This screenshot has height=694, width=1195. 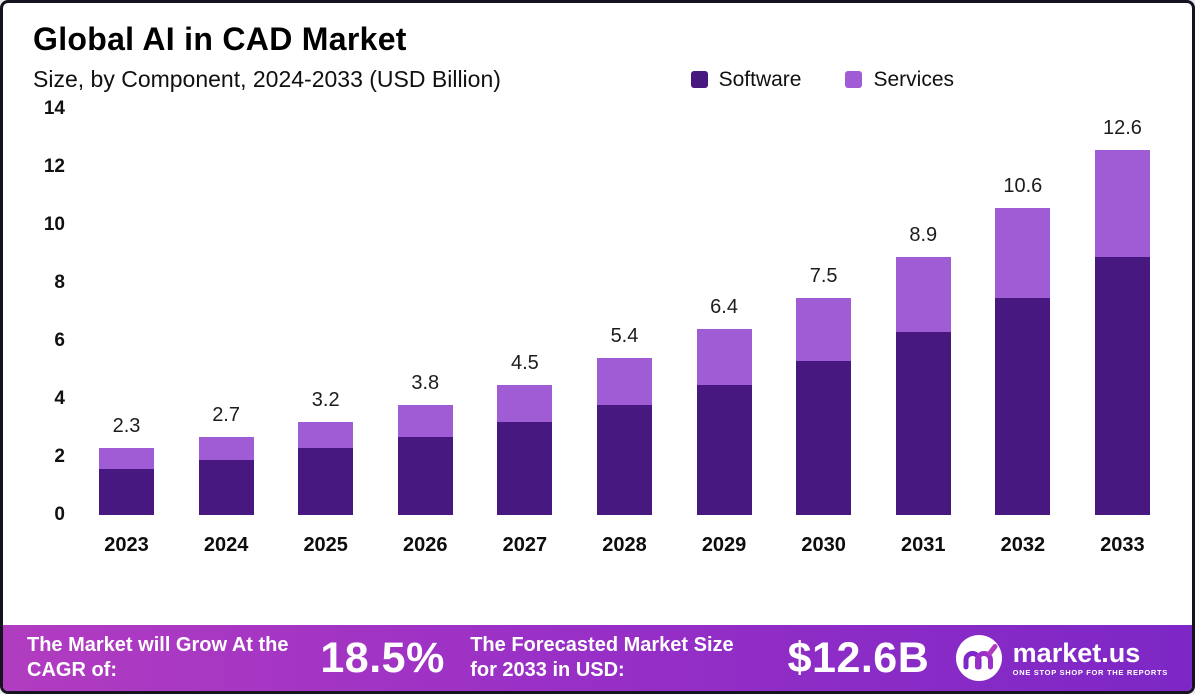 What do you see at coordinates (59, 282) in the screenshot?
I see `y-tick-label: 8` at bounding box center [59, 282].